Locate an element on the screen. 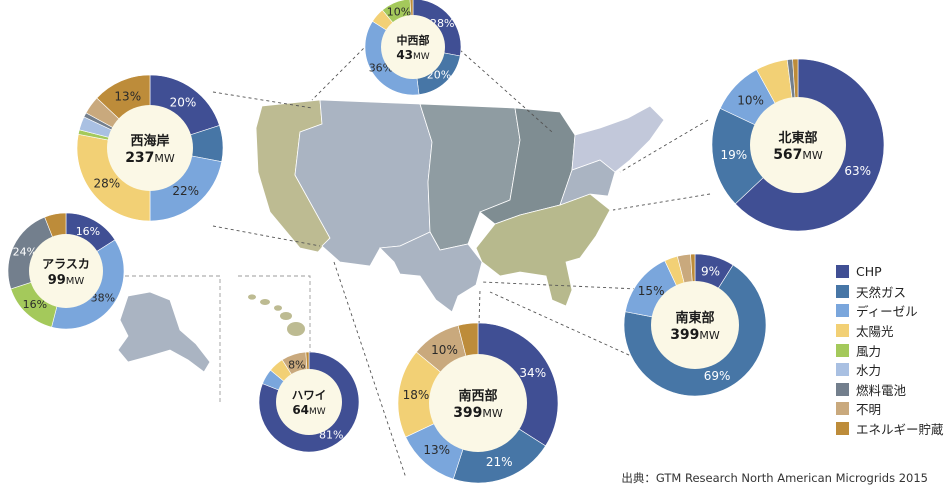 The image size is (950, 492). legend-item-hydro: 水力 is located at coordinates (892, 370).